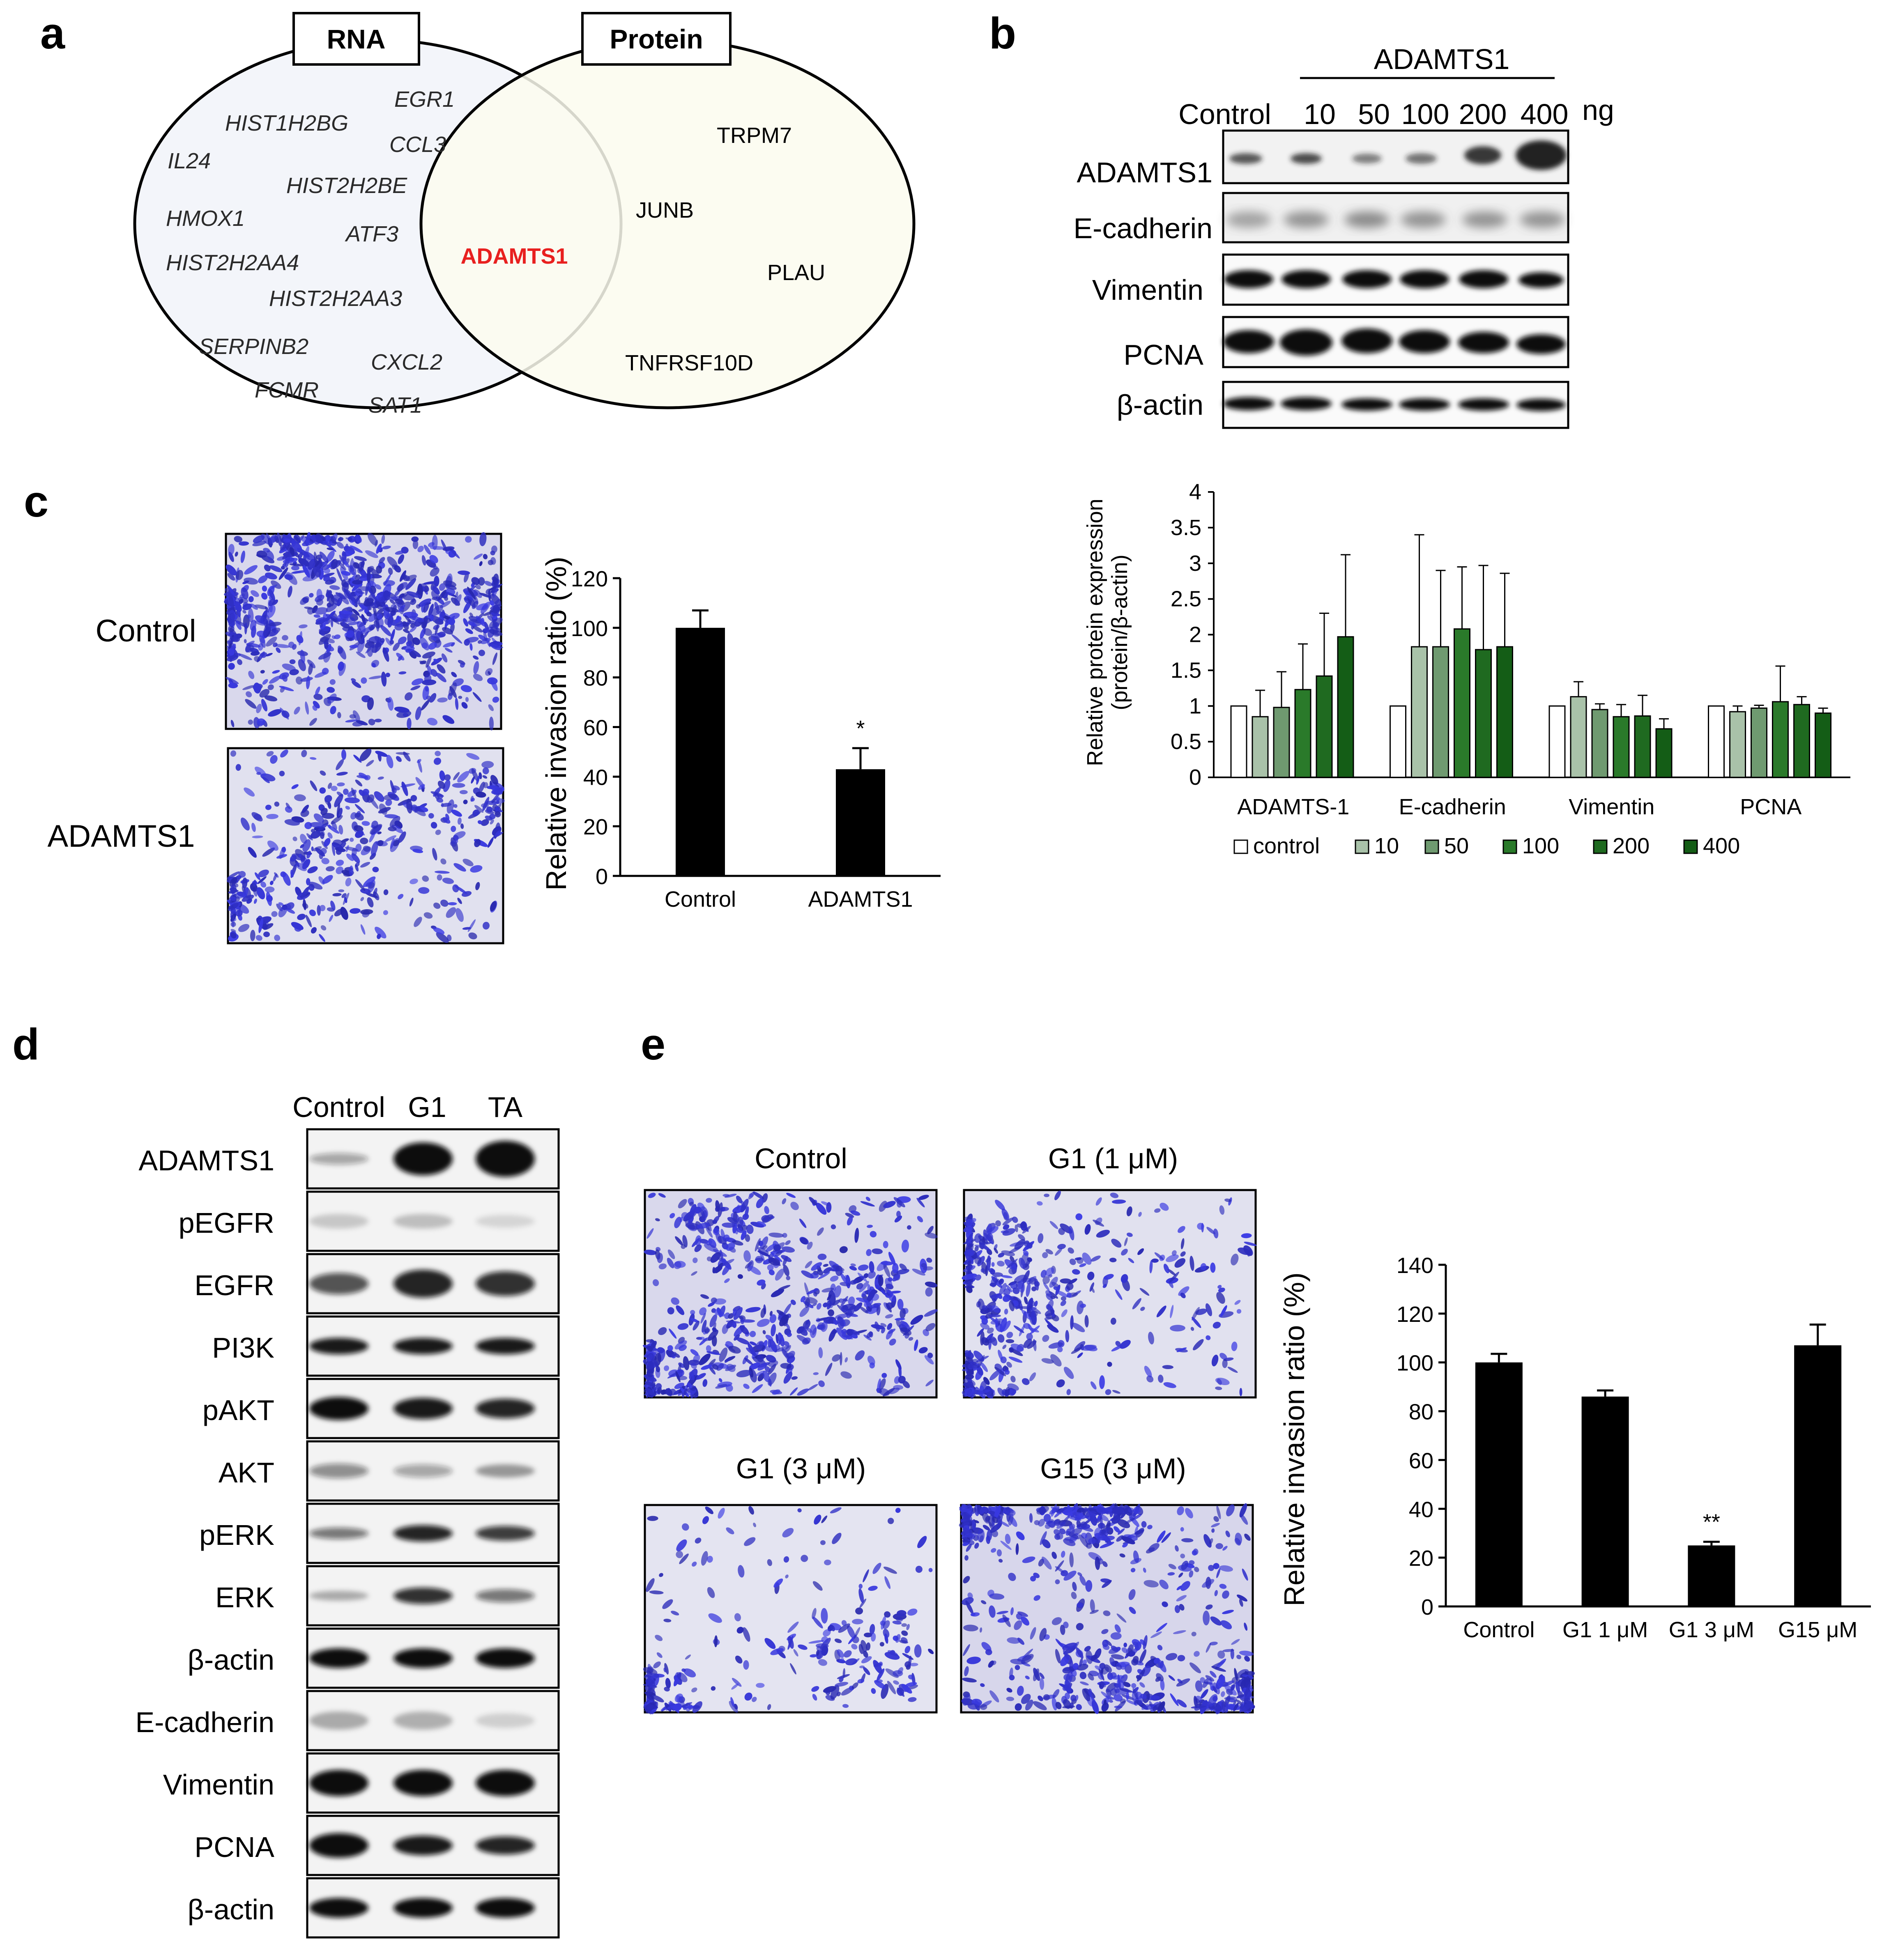 This screenshot has width=1882, height=1960. Describe the element at coordinates (243, 1348) in the screenshot. I see `blot-d-row-label: PI3K` at that location.